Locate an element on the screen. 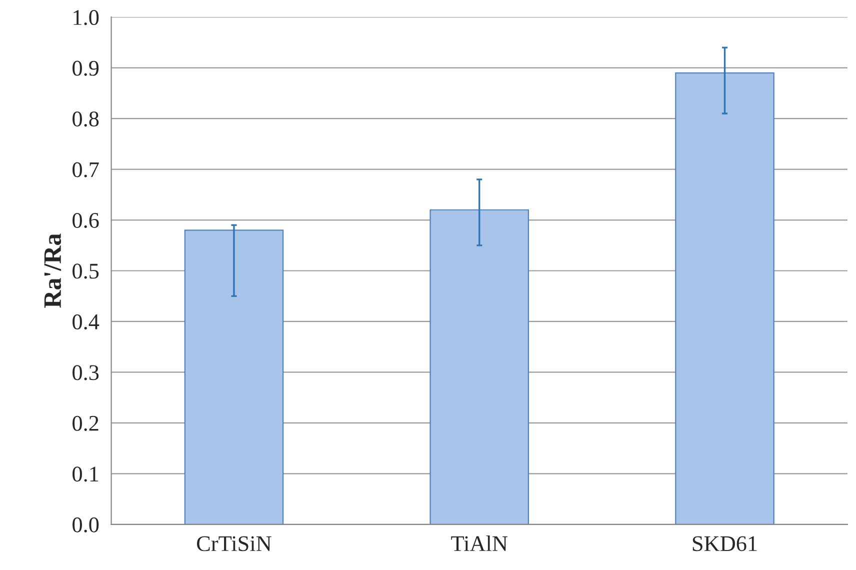  x-tick-label: TiAlN is located at coordinates (479, 543).